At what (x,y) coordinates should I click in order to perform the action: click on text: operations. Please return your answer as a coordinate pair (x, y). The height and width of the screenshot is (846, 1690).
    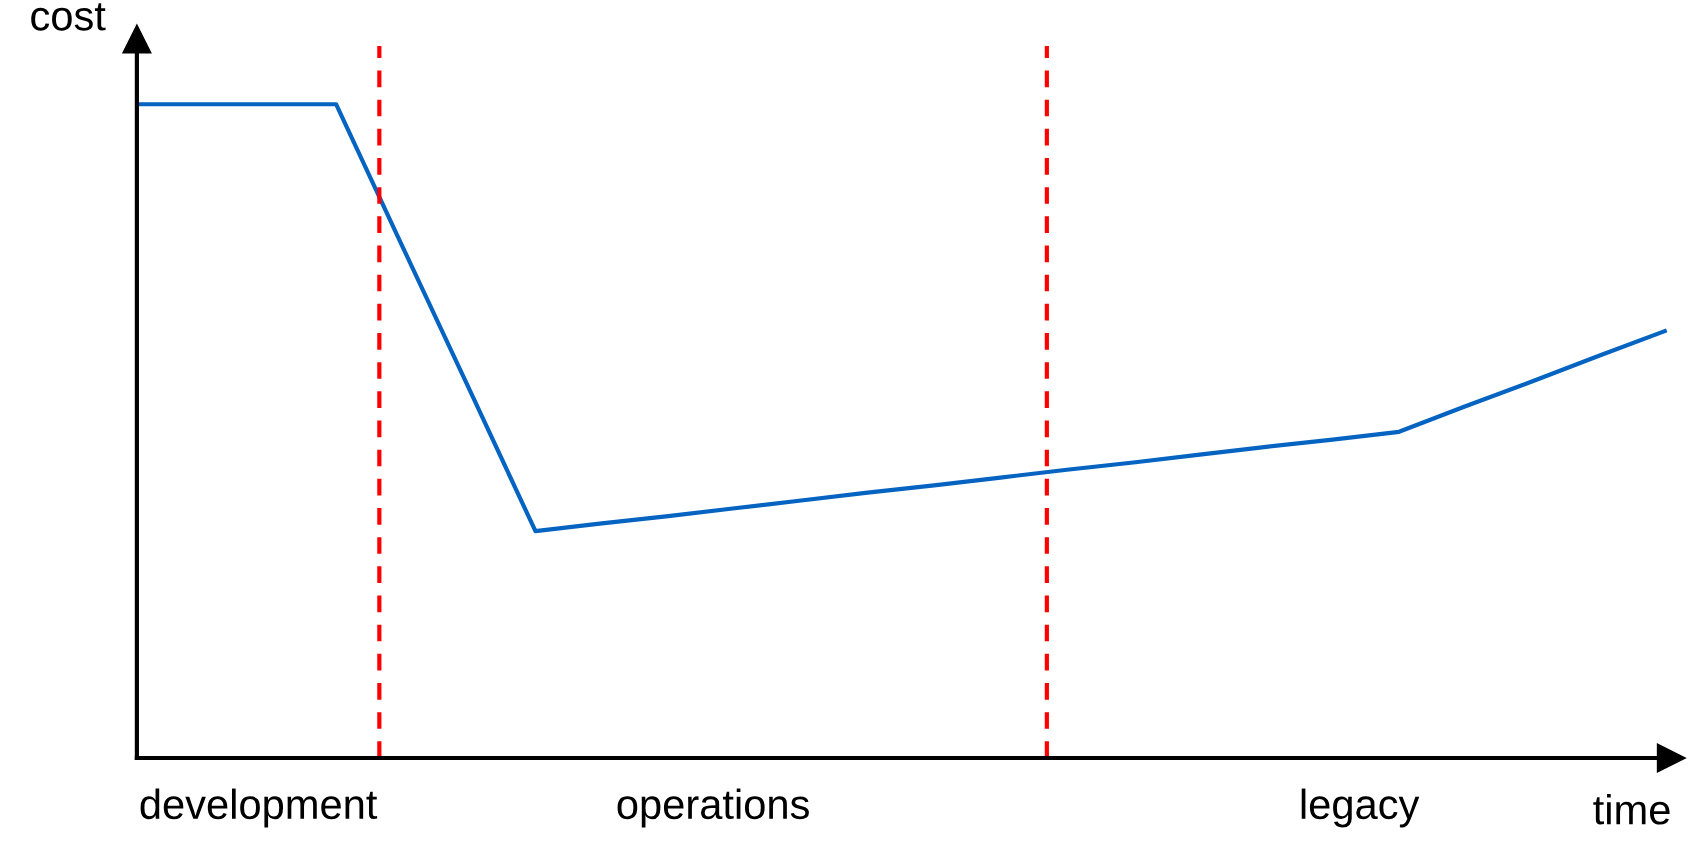
    Looking at the image, I should click on (713, 808).